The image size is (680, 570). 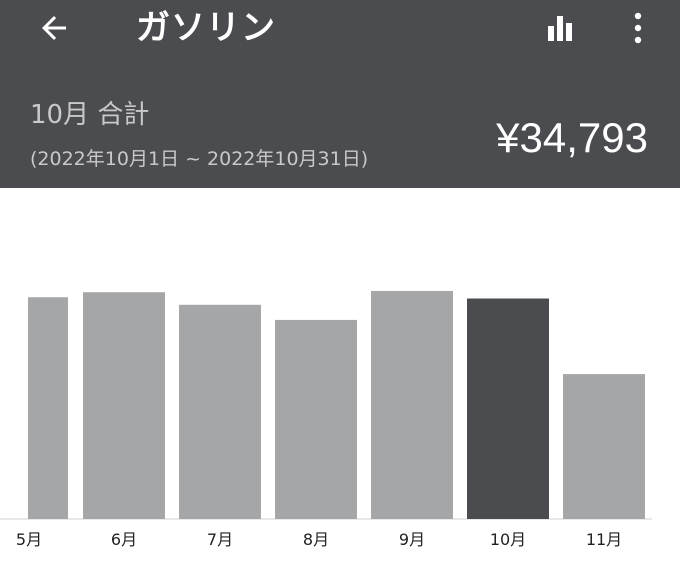 I want to click on back-button, so click(x=54, y=28).